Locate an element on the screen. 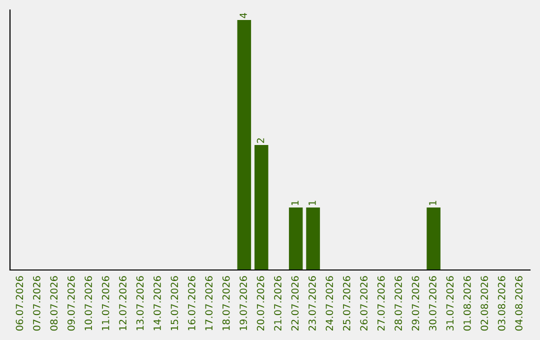  data-label: 2 is located at coordinates (260, 140).